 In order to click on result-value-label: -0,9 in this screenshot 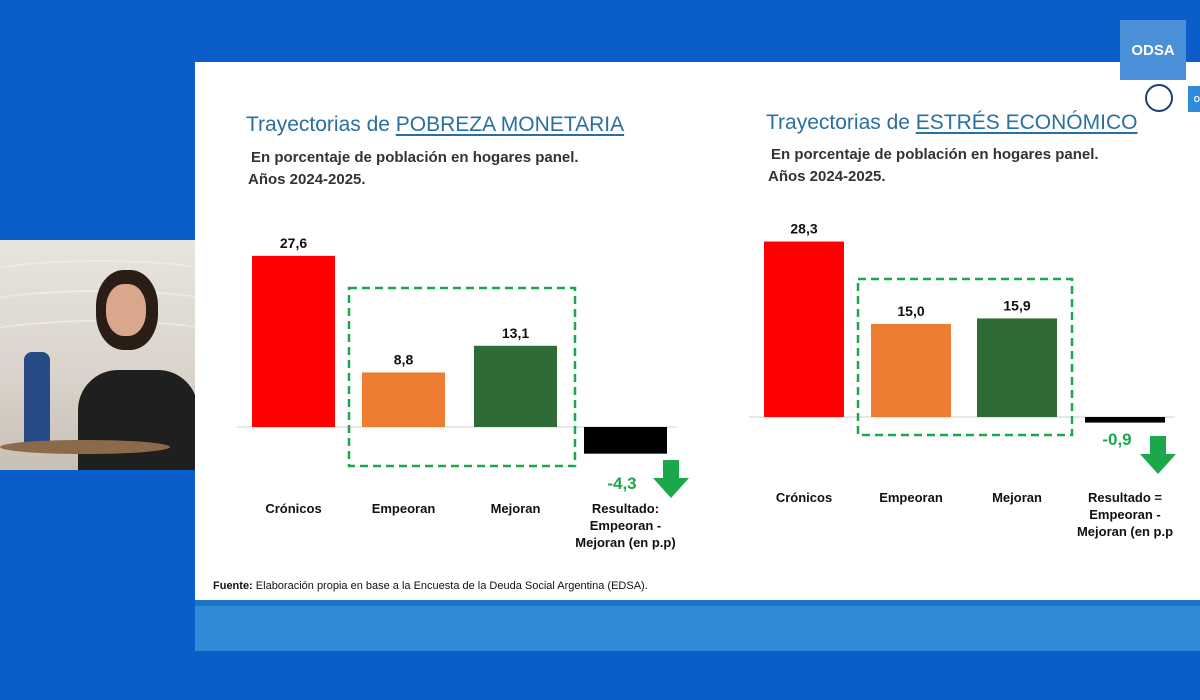, I will do `click(1116, 439)`.